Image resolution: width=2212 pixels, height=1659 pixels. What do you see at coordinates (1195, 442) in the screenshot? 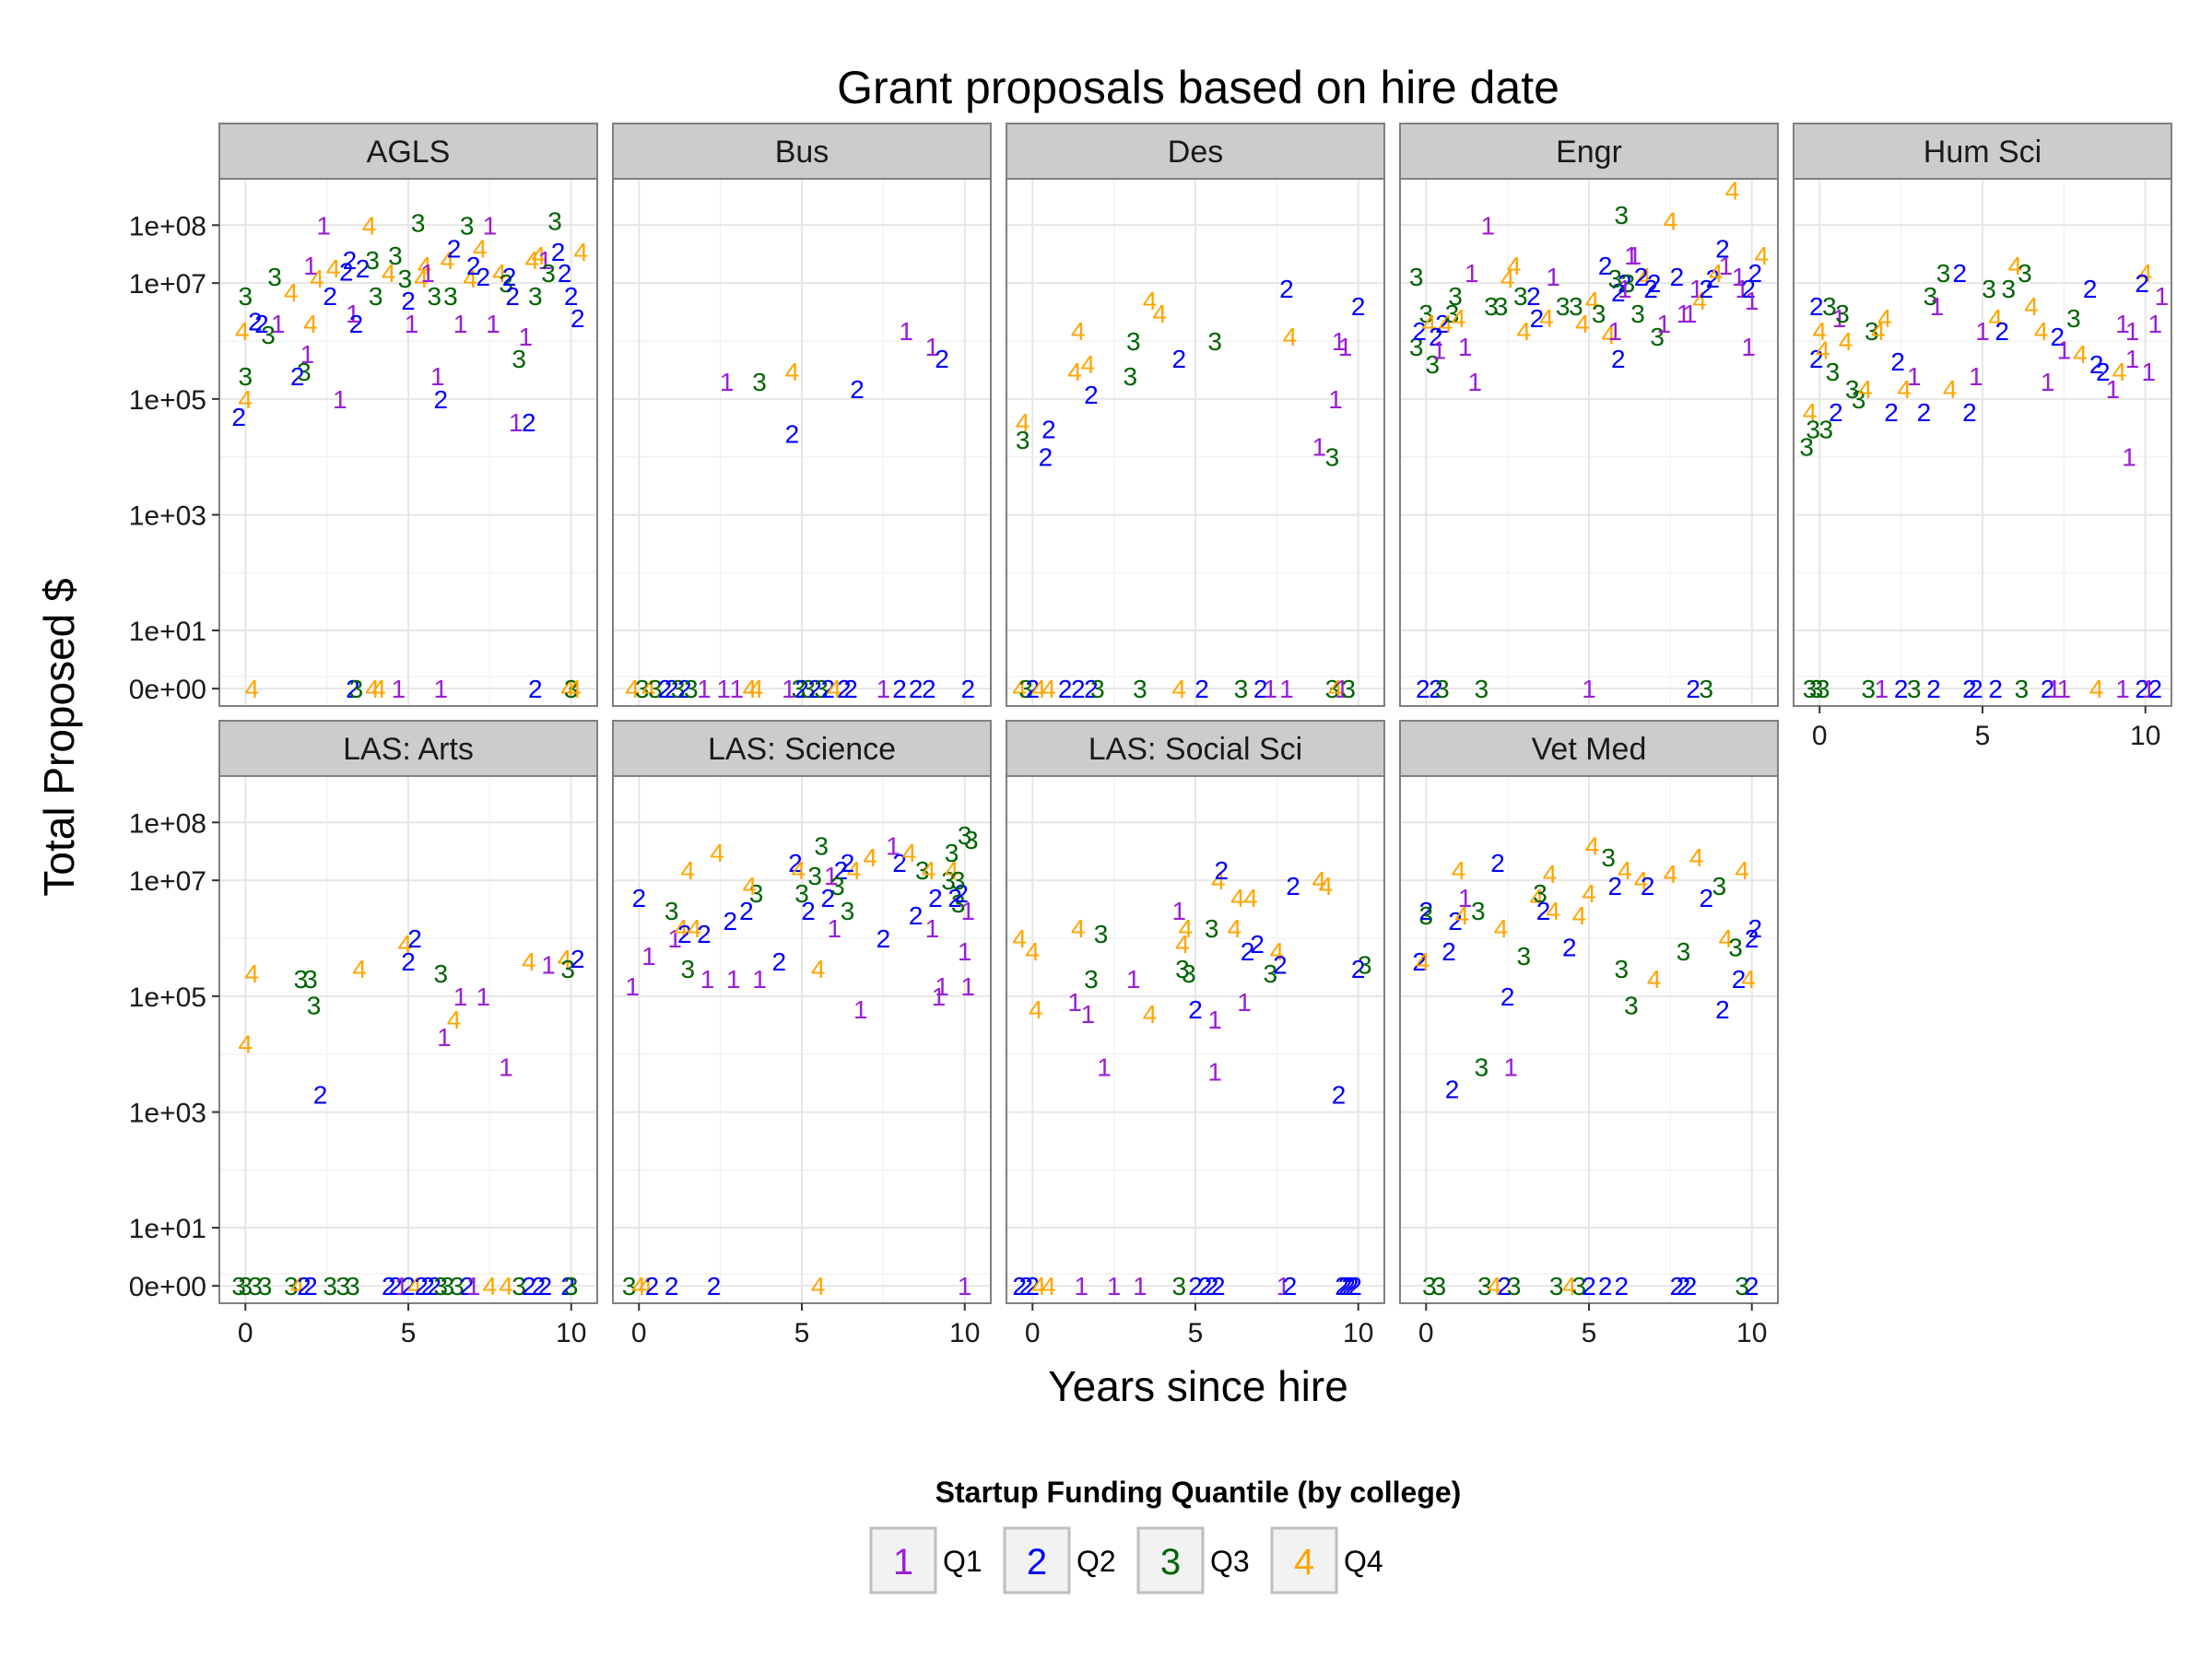
I see `panel-border` at bounding box center [1195, 442].